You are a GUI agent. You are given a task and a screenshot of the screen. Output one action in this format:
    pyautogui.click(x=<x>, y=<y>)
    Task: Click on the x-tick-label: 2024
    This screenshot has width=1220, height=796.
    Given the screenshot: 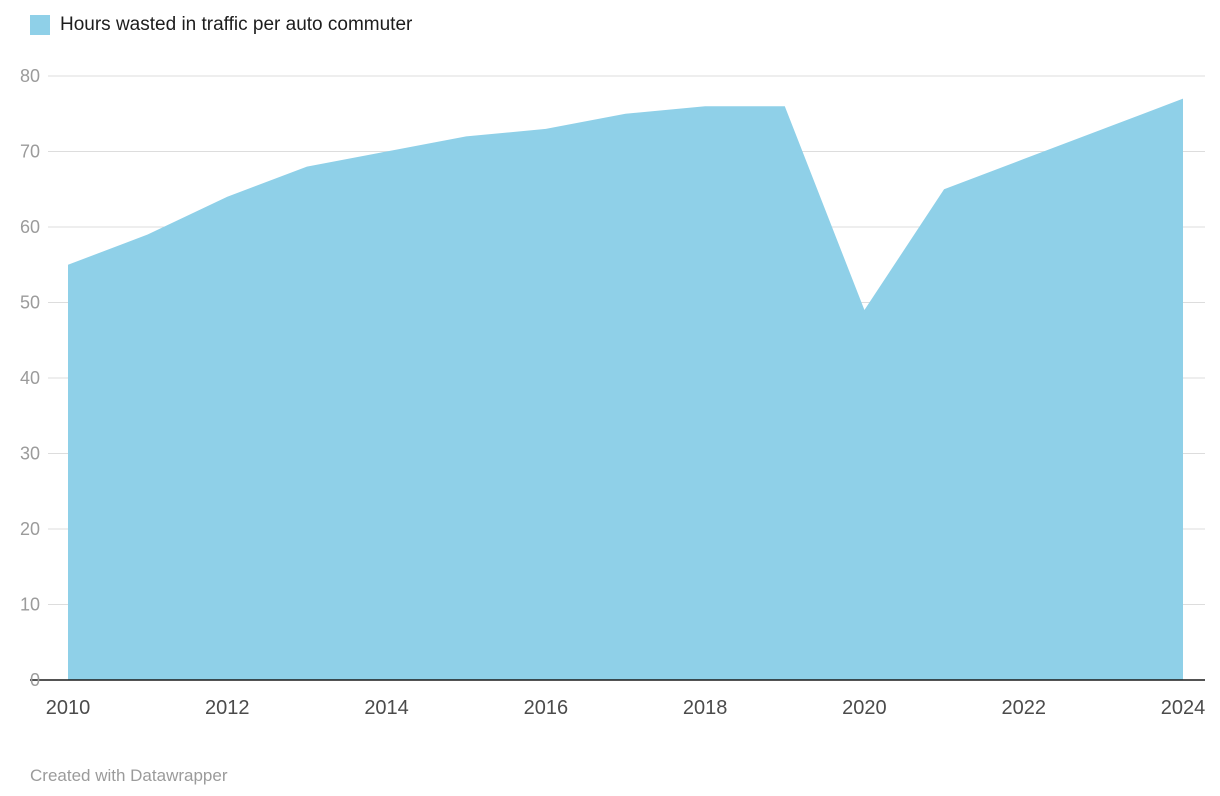 What is the action you would take?
    pyautogui.click(x=1183, y=708)
    